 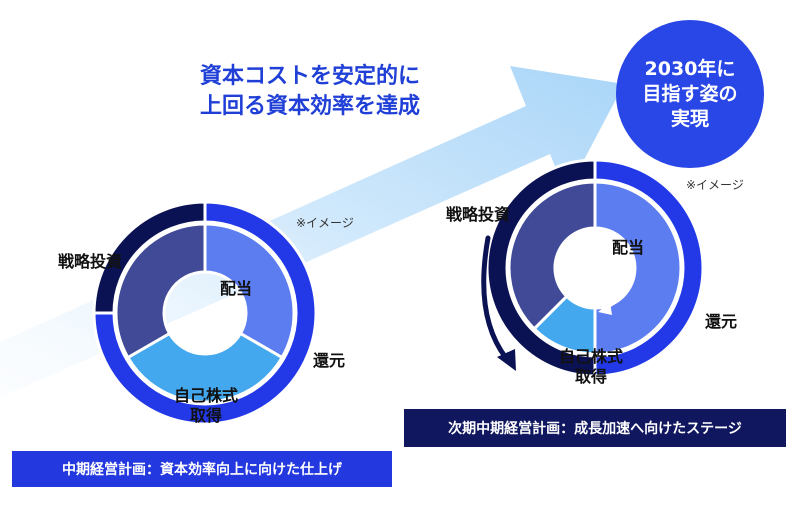 I want to click on goal-line-3: 実現, so click(x=689, y=118).